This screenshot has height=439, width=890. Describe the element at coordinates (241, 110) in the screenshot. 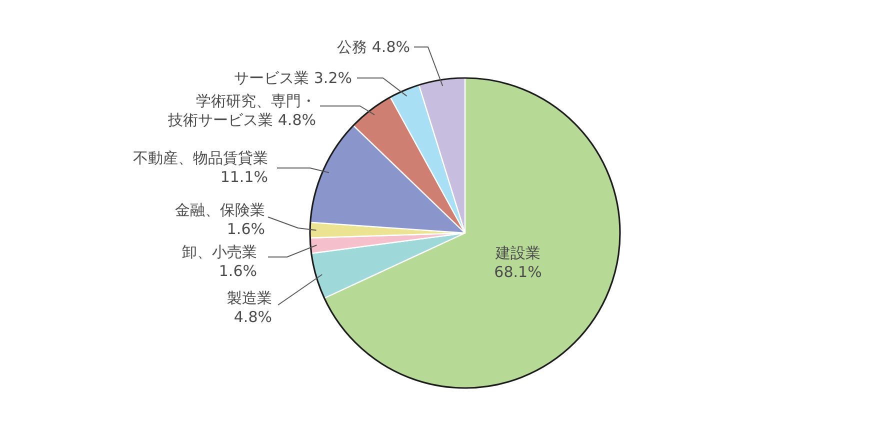

I see `slice-label: 学術研究、専門・技術サービス業 4.8%` at that location.